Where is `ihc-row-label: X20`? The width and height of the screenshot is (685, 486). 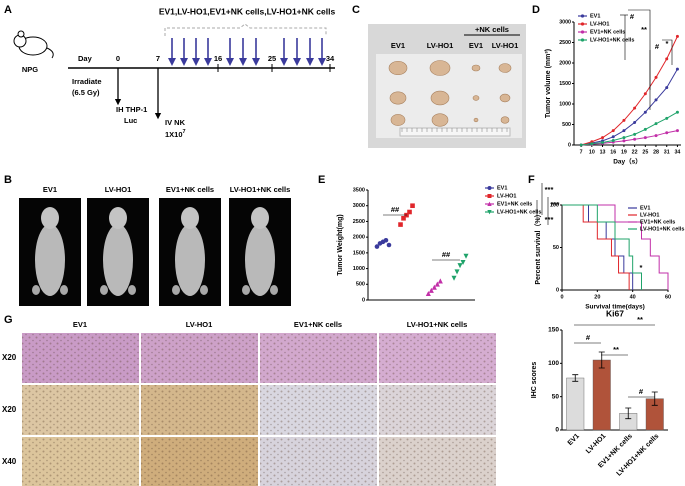
ihc-row-label: X20 is located at coordinates (9, 409).